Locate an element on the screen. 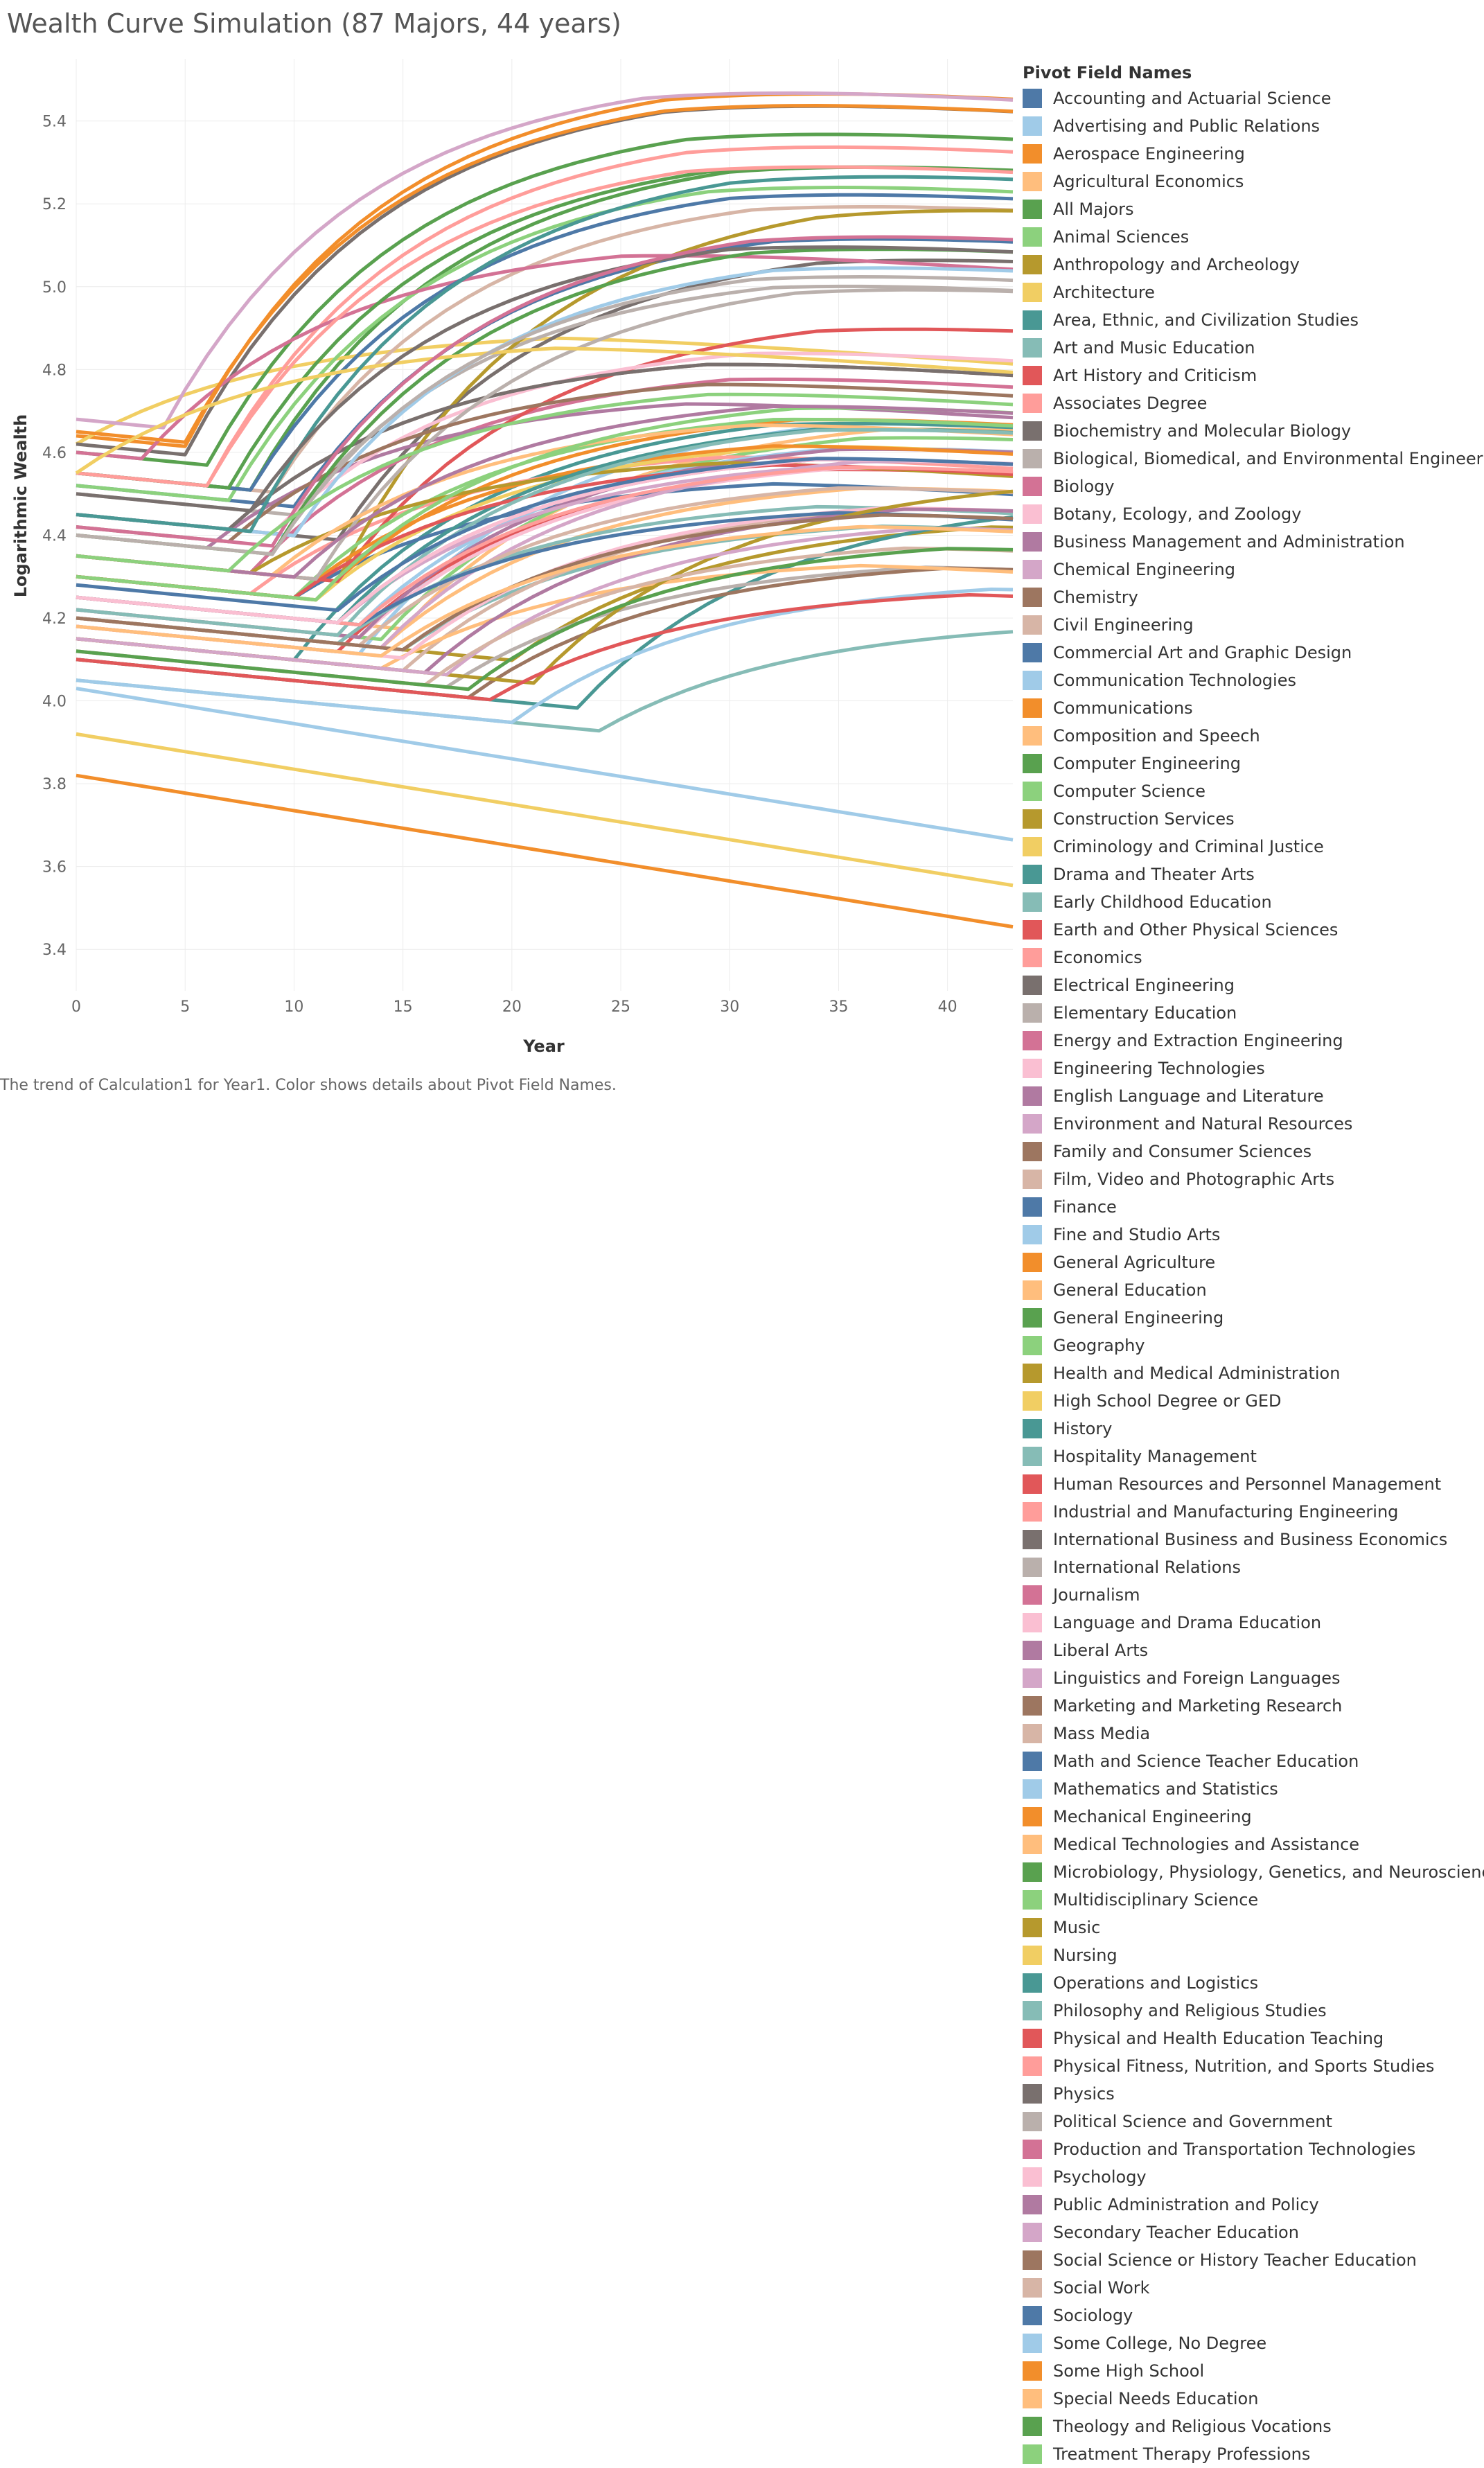 This screenshot has width=1484, height=2468. legend-item: Industrial and Manufacturing Engineering is located at coordinates (1251, 1512).